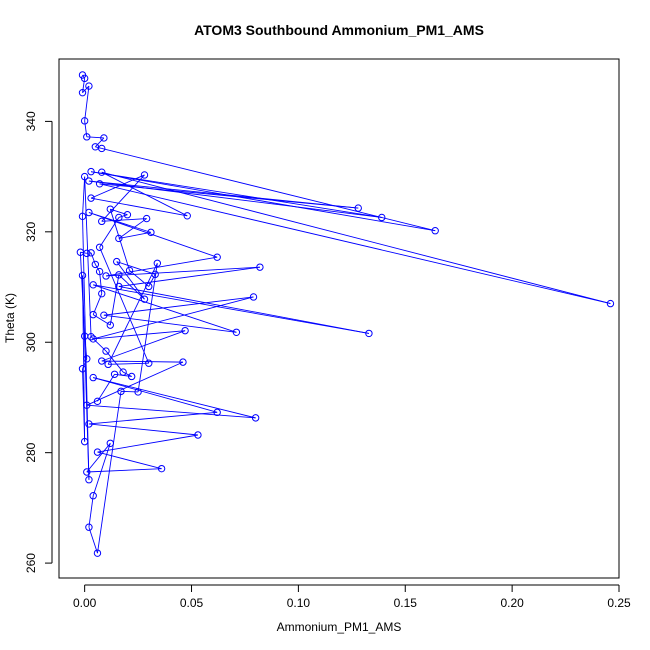 The height and width of the screenshot is (650, 650). I want to click on y-tick-label: 300, so click(31, 342).